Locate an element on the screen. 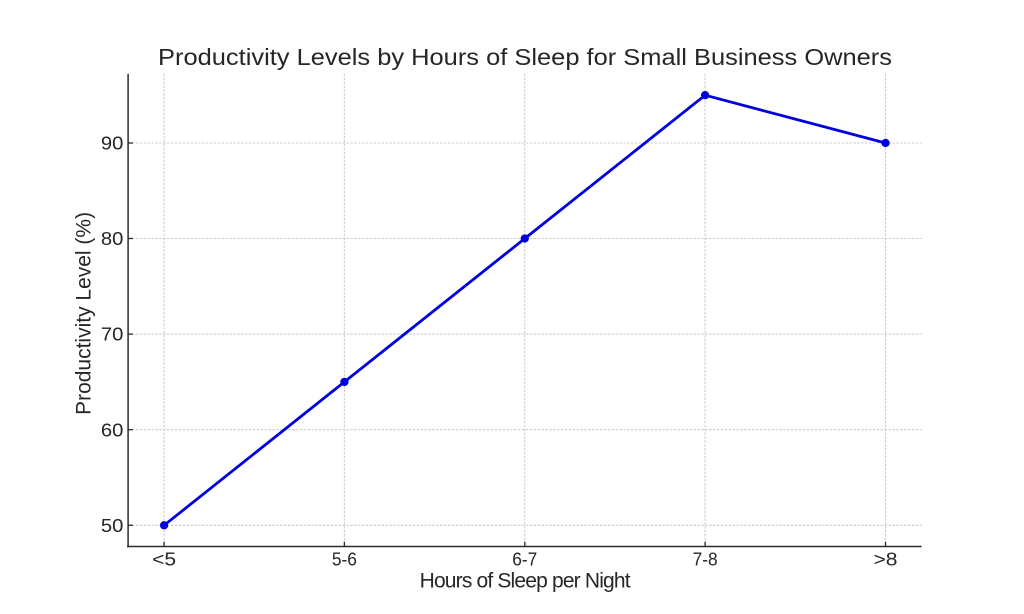 Image resolution: width=1024 pixels, height=614 pixels. svg-text: 90 is located at coordinates (112, 143).